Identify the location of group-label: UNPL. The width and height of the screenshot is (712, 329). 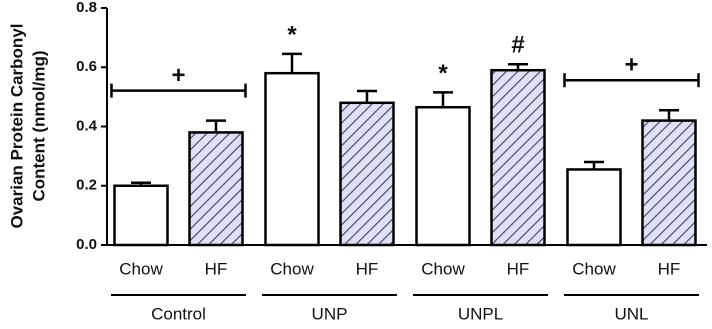
(480, 313).